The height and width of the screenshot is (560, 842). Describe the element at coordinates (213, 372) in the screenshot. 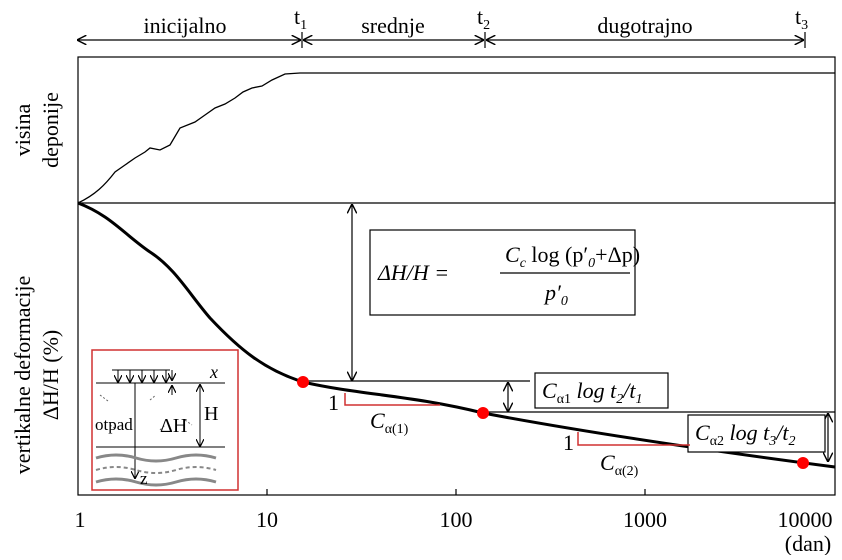

I see `inset-x: x` at that location.